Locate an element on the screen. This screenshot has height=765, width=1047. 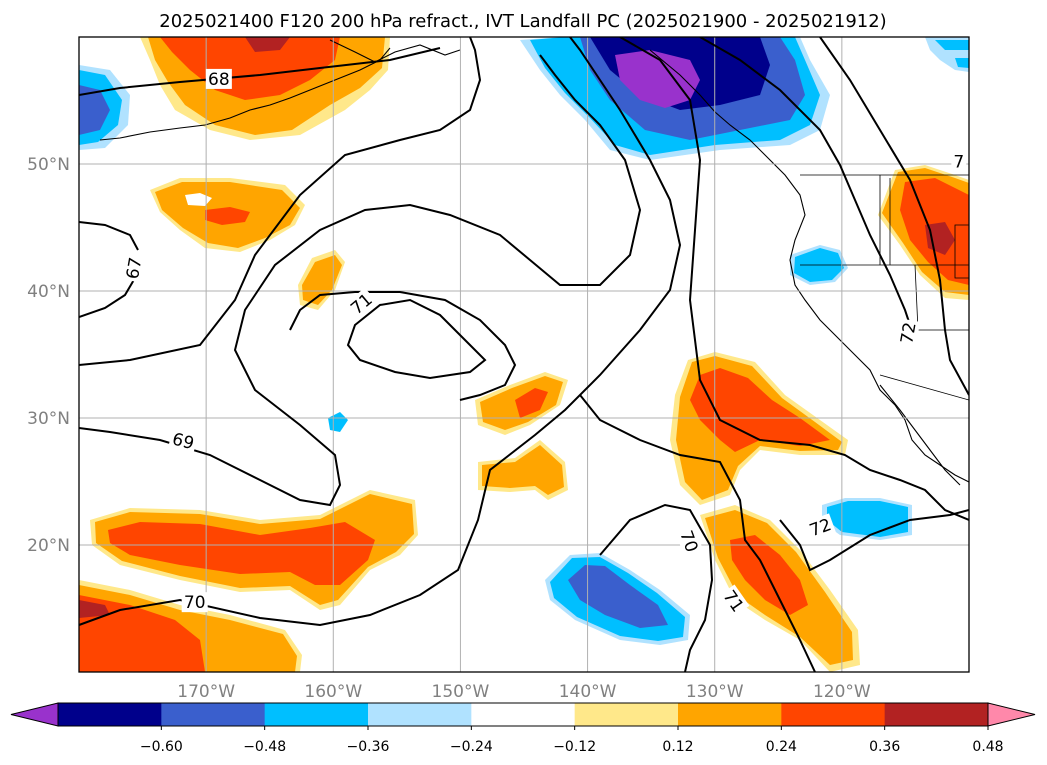
colorbar-tick-label: −0.12 is located at coordinates (574, 747).